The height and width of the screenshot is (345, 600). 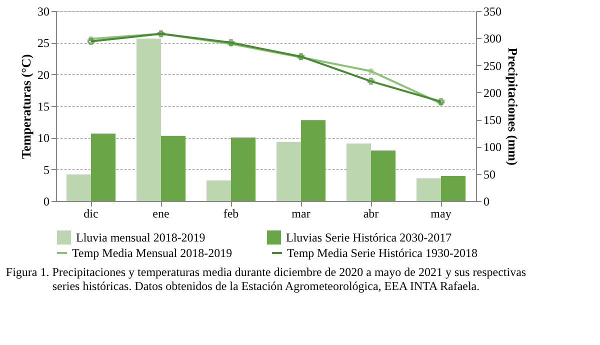 What do you see at coordinates (44, 75) in the screenshot?
I see `y-tick-label: 20` at bounding box center [44, 75].